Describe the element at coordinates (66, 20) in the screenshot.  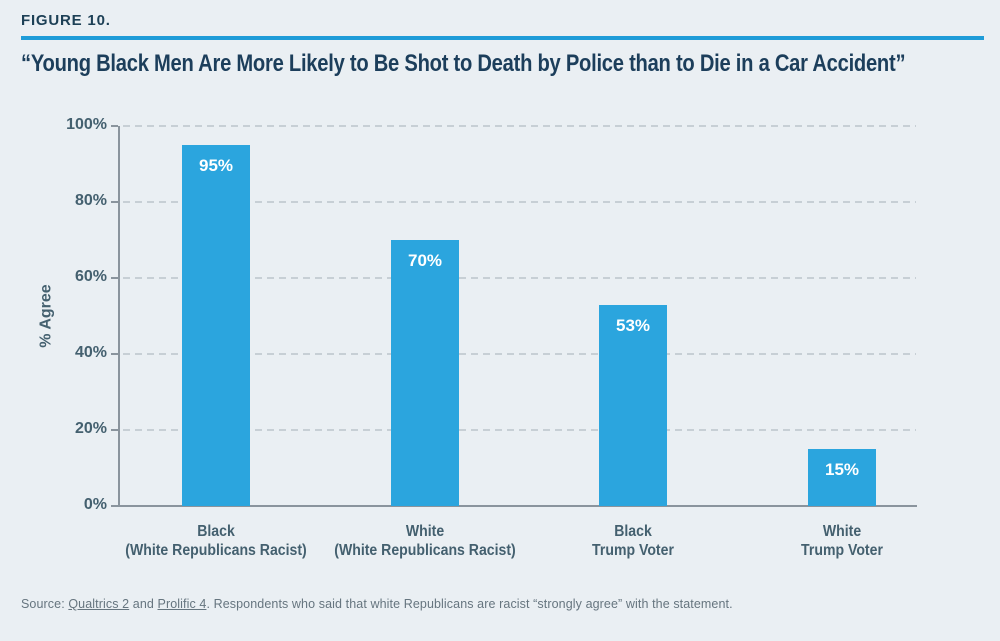
I see `figure-label: FIGURE 10.` at that location.